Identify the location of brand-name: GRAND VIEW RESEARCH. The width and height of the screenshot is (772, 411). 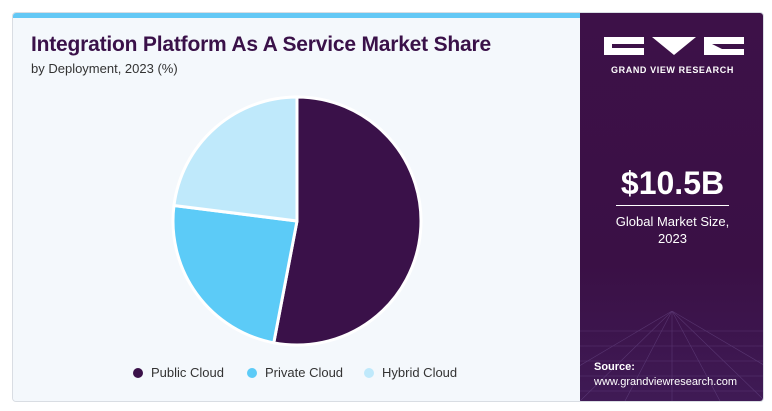
(672, 70).